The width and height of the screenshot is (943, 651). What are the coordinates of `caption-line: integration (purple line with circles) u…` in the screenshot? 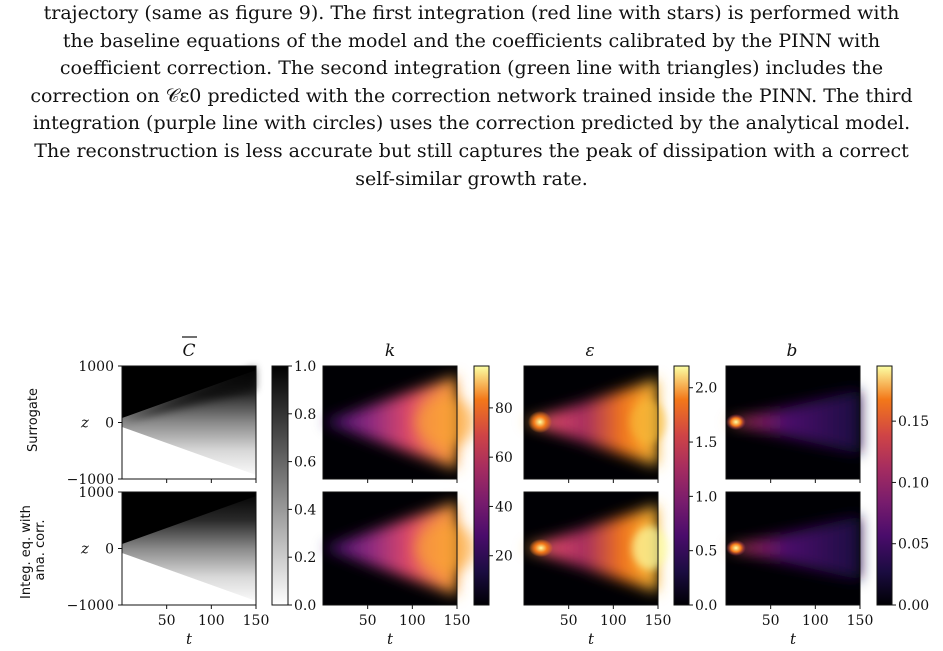 It's located at (471, 123).